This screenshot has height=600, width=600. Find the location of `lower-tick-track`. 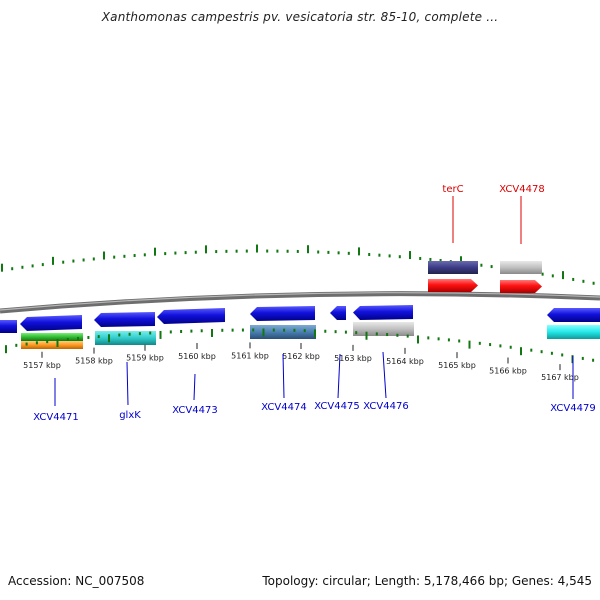

lower-tick-track is located at coordinates (300, 346).